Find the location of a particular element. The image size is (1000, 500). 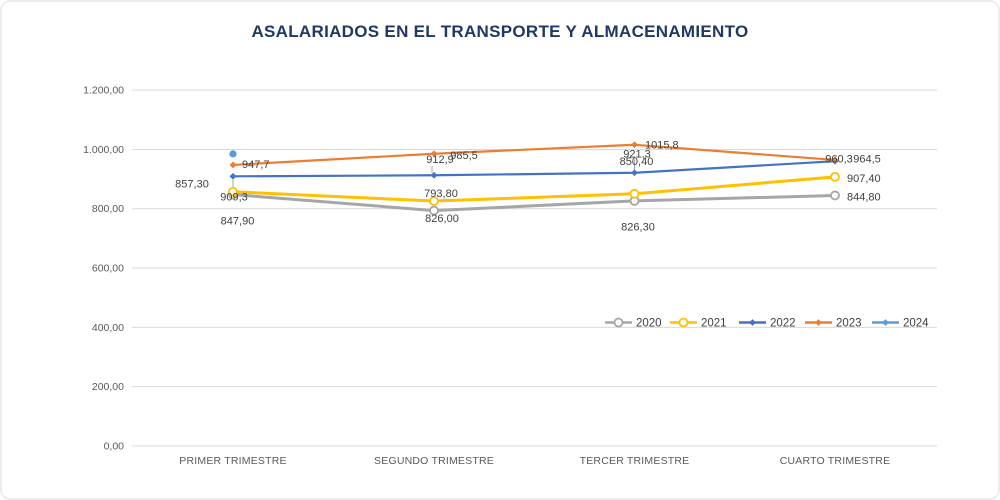

data-label-2020: 847,90 is located at coordinates (238, 222).